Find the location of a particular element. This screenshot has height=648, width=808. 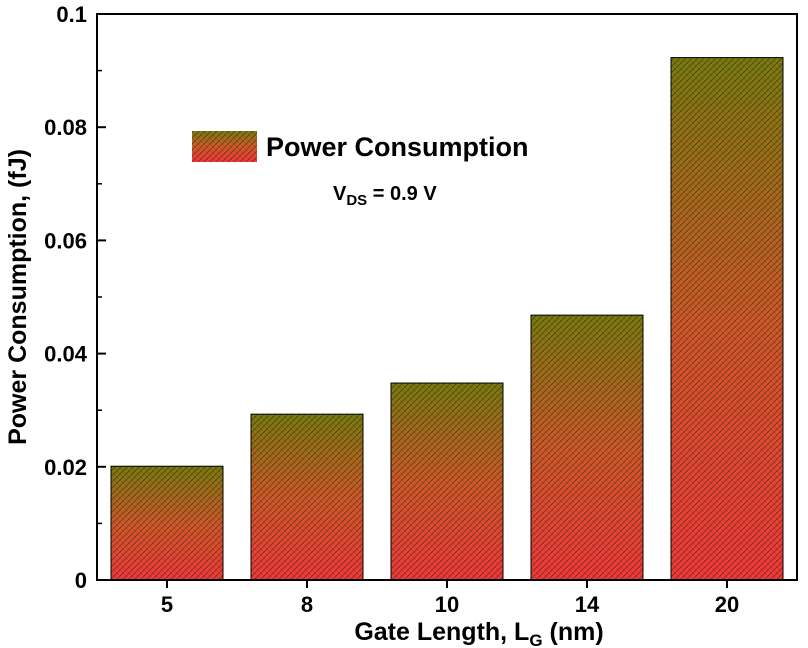

y-tick-label-0.1: 0.1 is located at coordinates (71, 14).